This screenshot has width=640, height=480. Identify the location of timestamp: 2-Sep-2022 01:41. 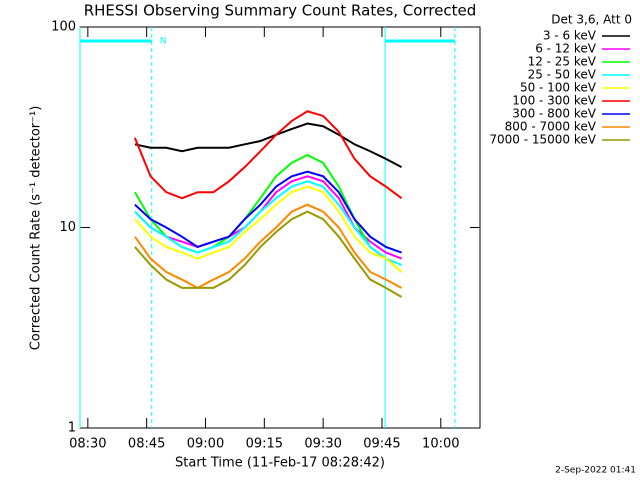
(595, 471).